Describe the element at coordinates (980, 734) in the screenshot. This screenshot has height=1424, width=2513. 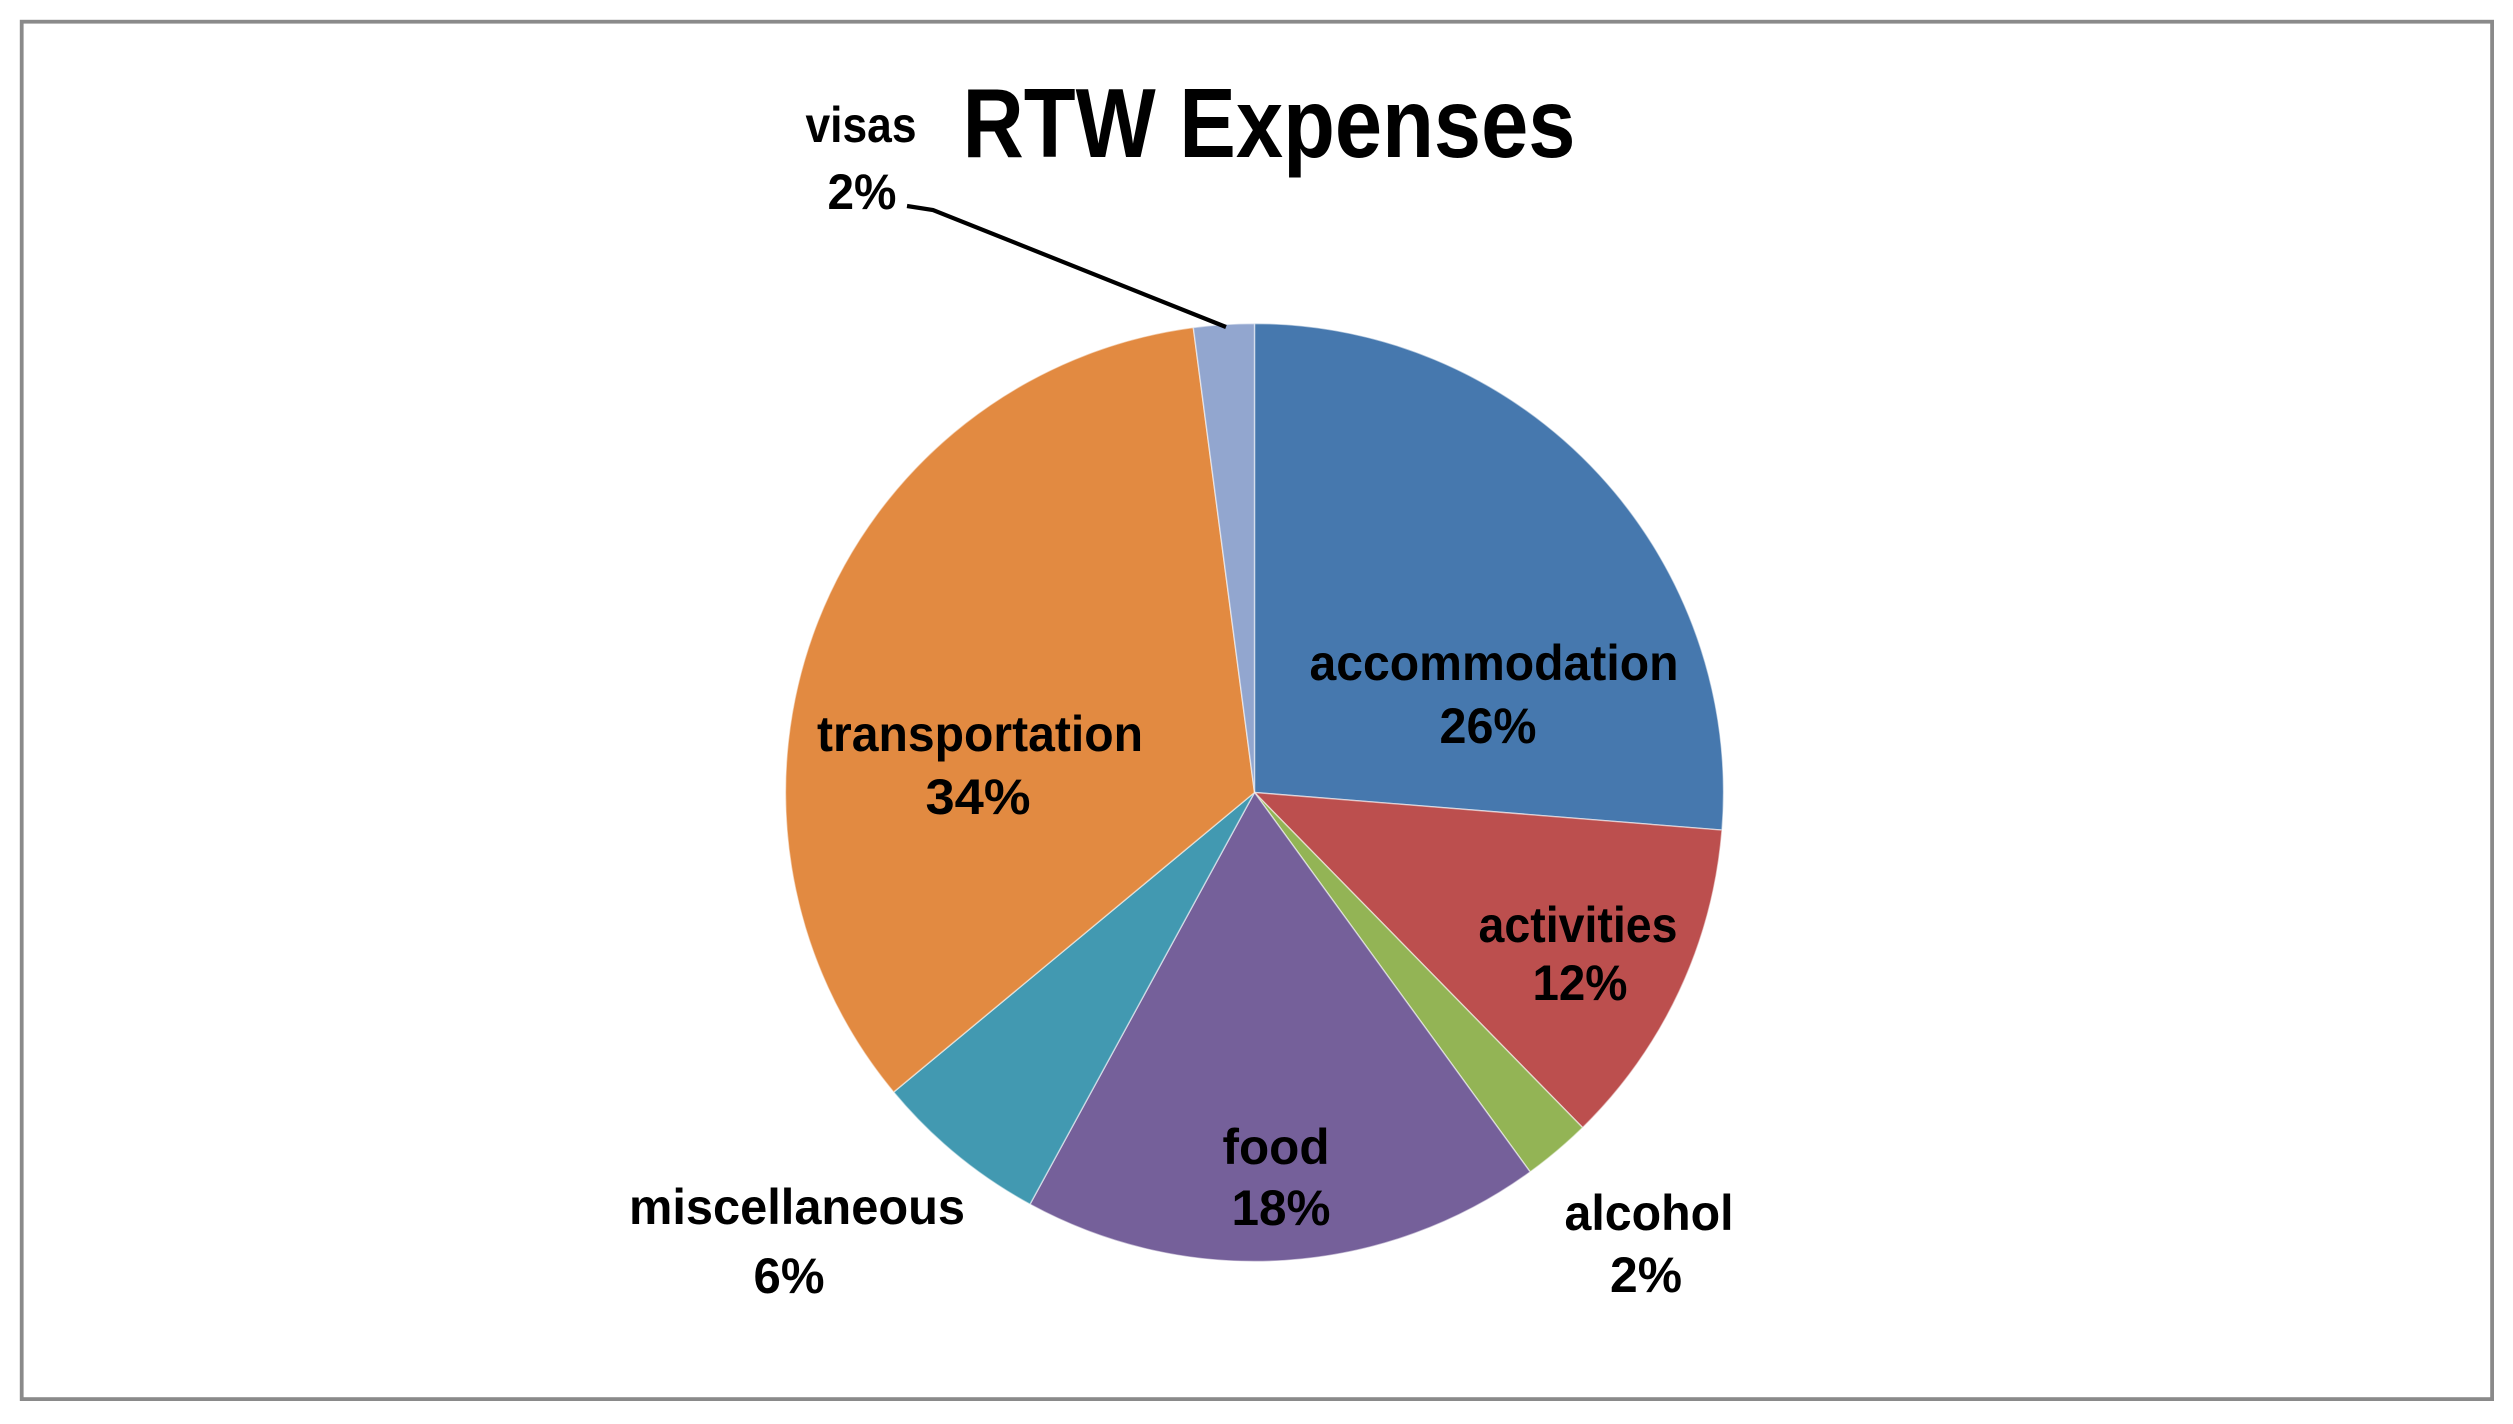
I see `svg-text: transportation` at that location.